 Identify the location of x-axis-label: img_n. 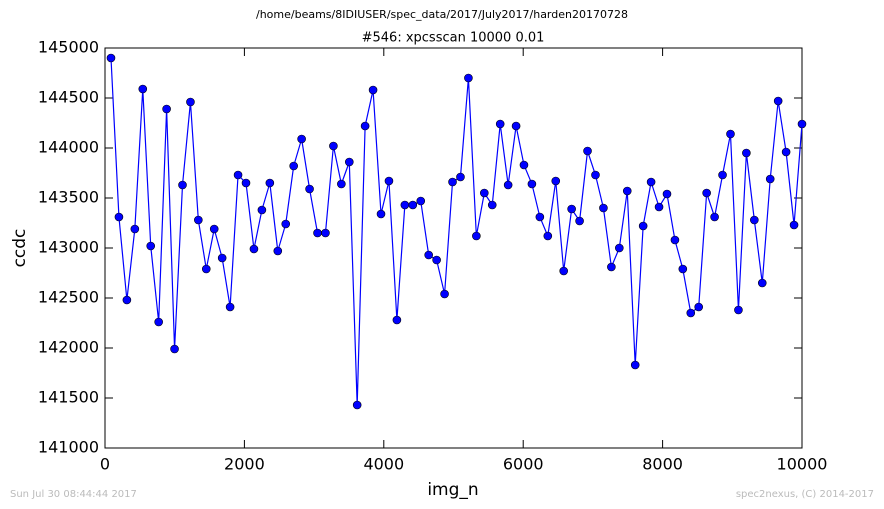
(452, 490).